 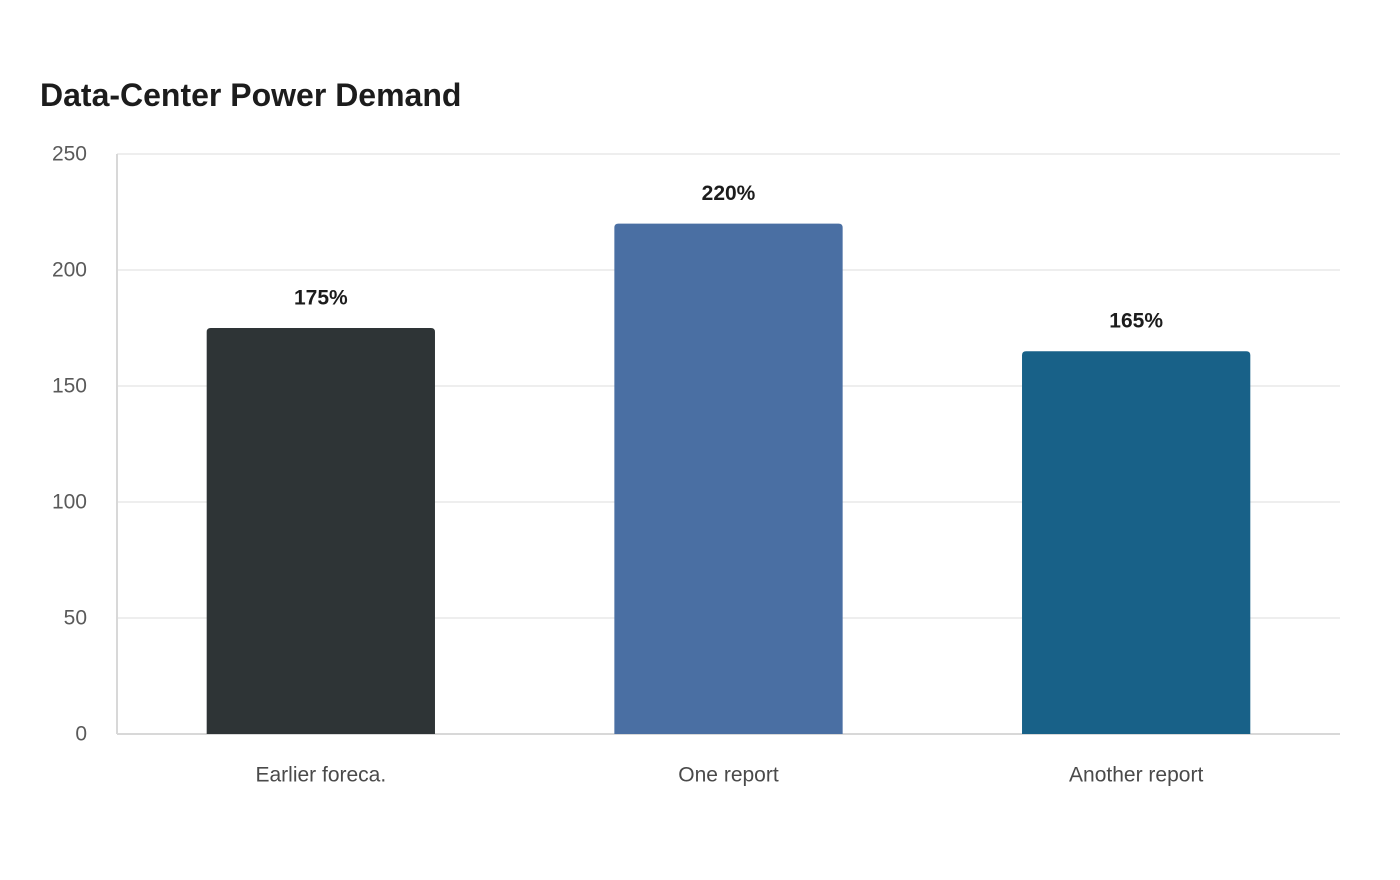 What do you see at coordinates (81, 734) in the screenshot?
I see `y-tick-label: 0` at bounding box center [81, 734].